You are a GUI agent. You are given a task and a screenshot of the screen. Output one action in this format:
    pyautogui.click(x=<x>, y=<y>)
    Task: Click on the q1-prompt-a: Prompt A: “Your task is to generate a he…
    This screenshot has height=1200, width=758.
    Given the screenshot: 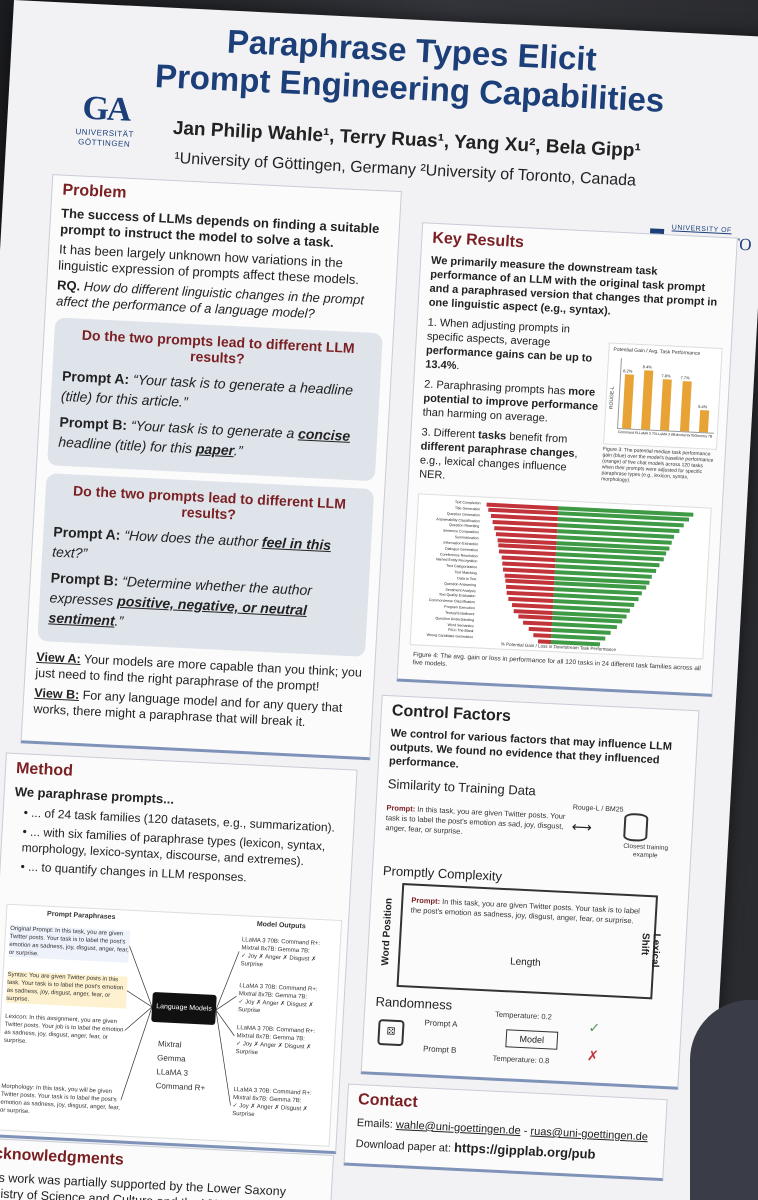 What is the action you would take?
    pyautogui.click(x=215, y=393)
    